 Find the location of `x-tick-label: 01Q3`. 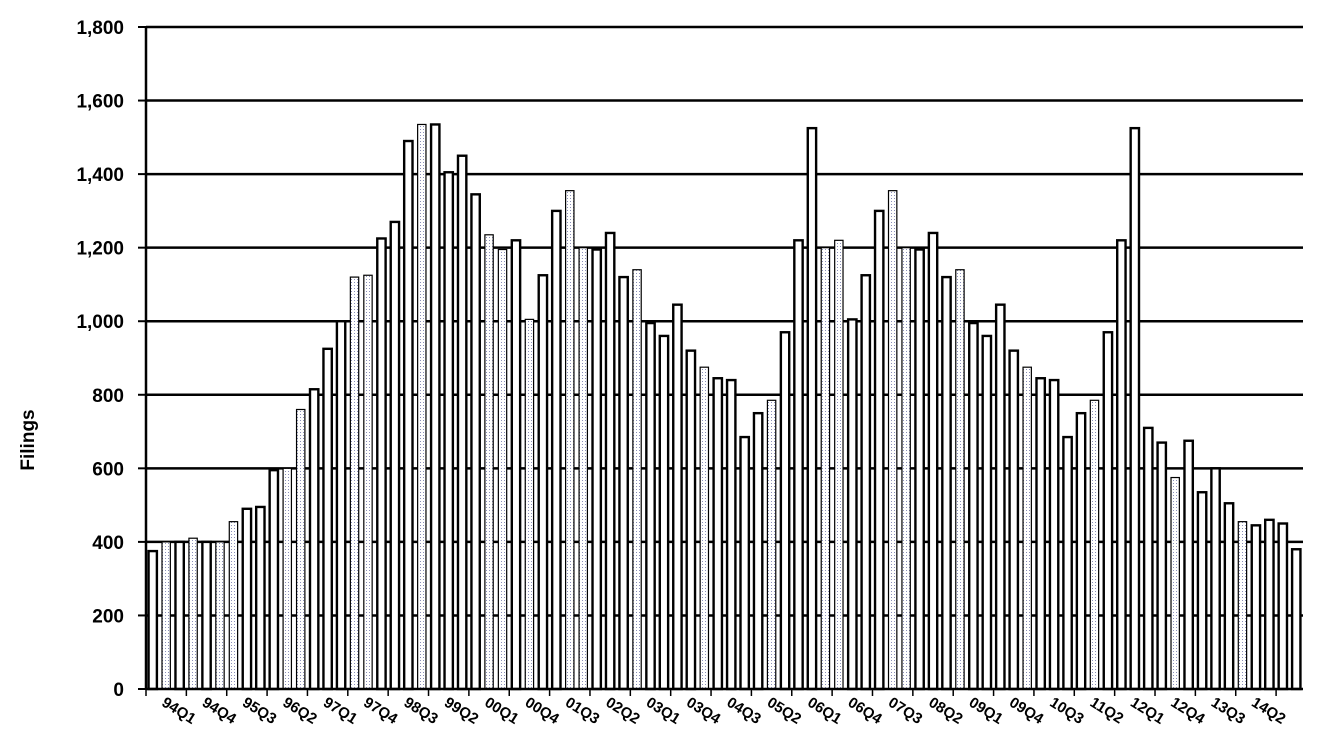

x-tick-label: 01Q3 is located at coordinates (582, 711).